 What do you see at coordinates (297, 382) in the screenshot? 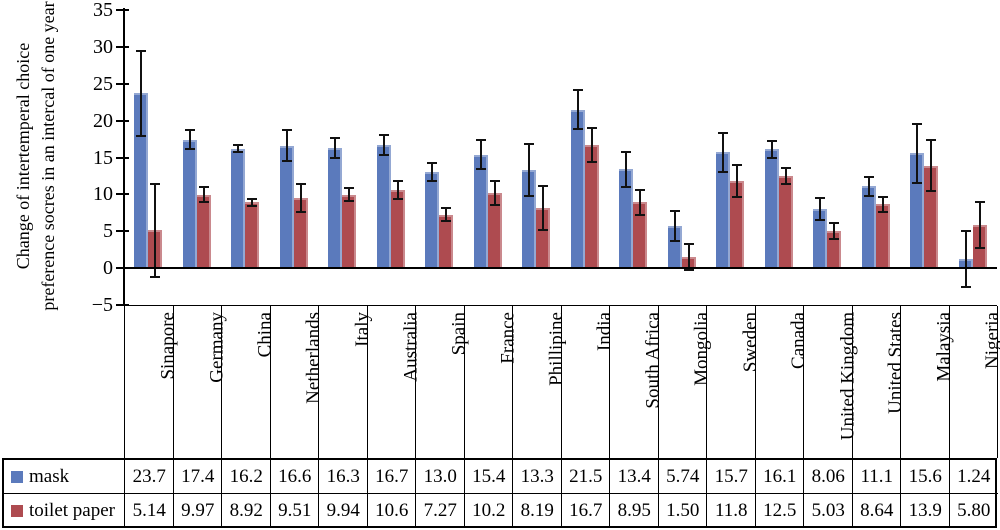
I see `category-cell-netherlands: Netherlands` at bounding box center [297, 382].